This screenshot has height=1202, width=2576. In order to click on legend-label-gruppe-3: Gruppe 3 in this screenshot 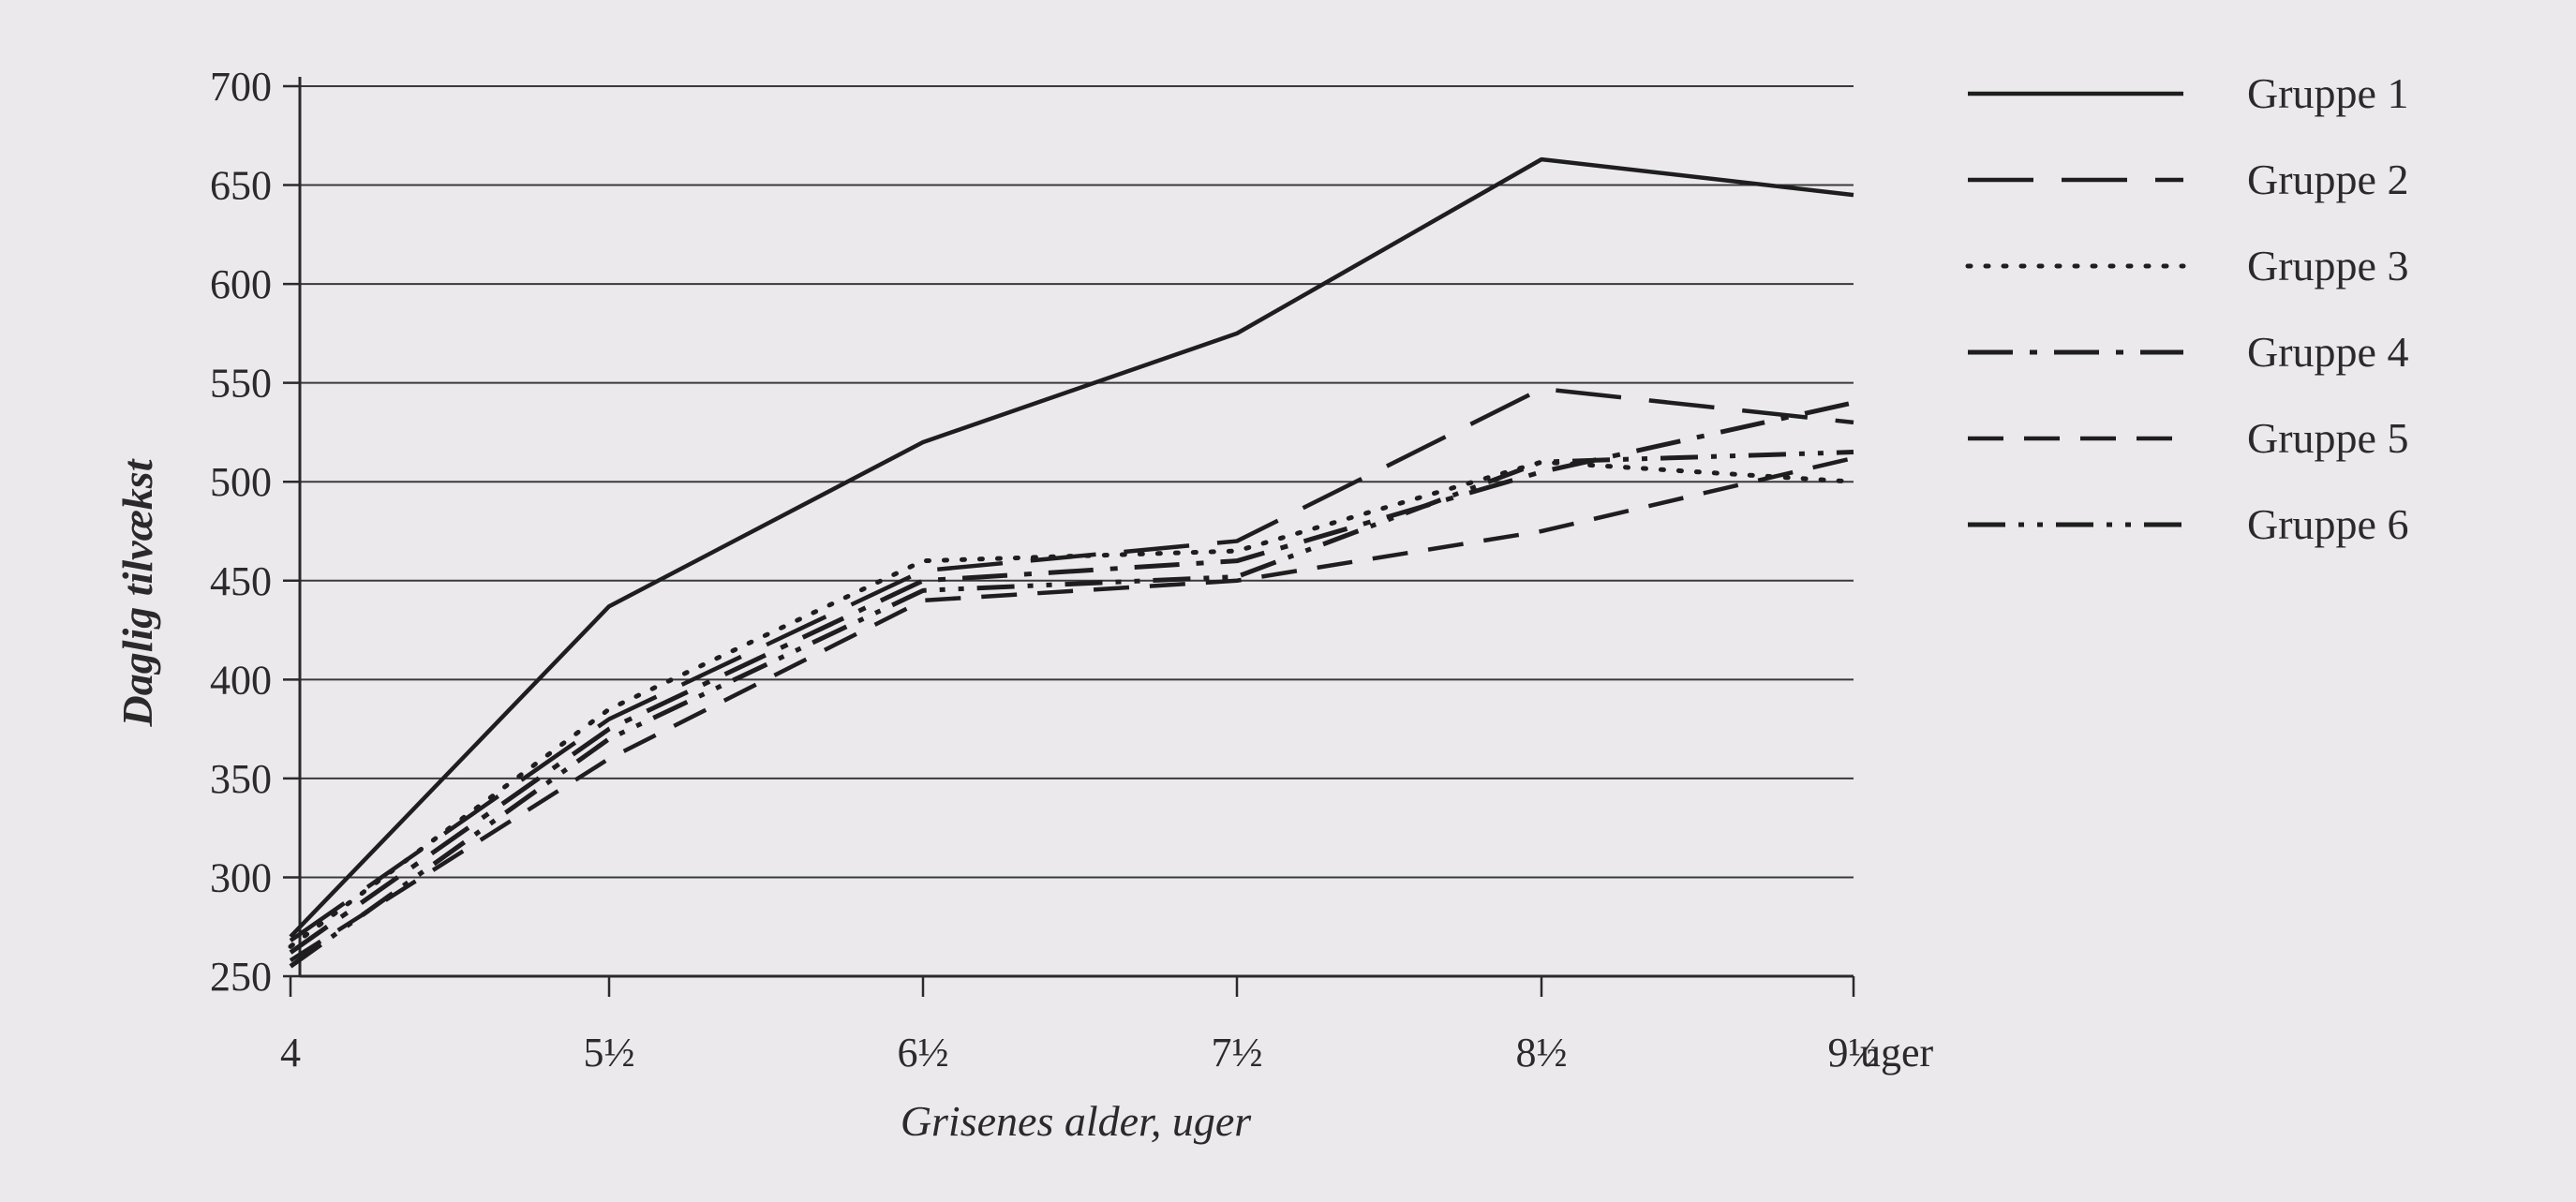, I will do `click(2327, 265)`.